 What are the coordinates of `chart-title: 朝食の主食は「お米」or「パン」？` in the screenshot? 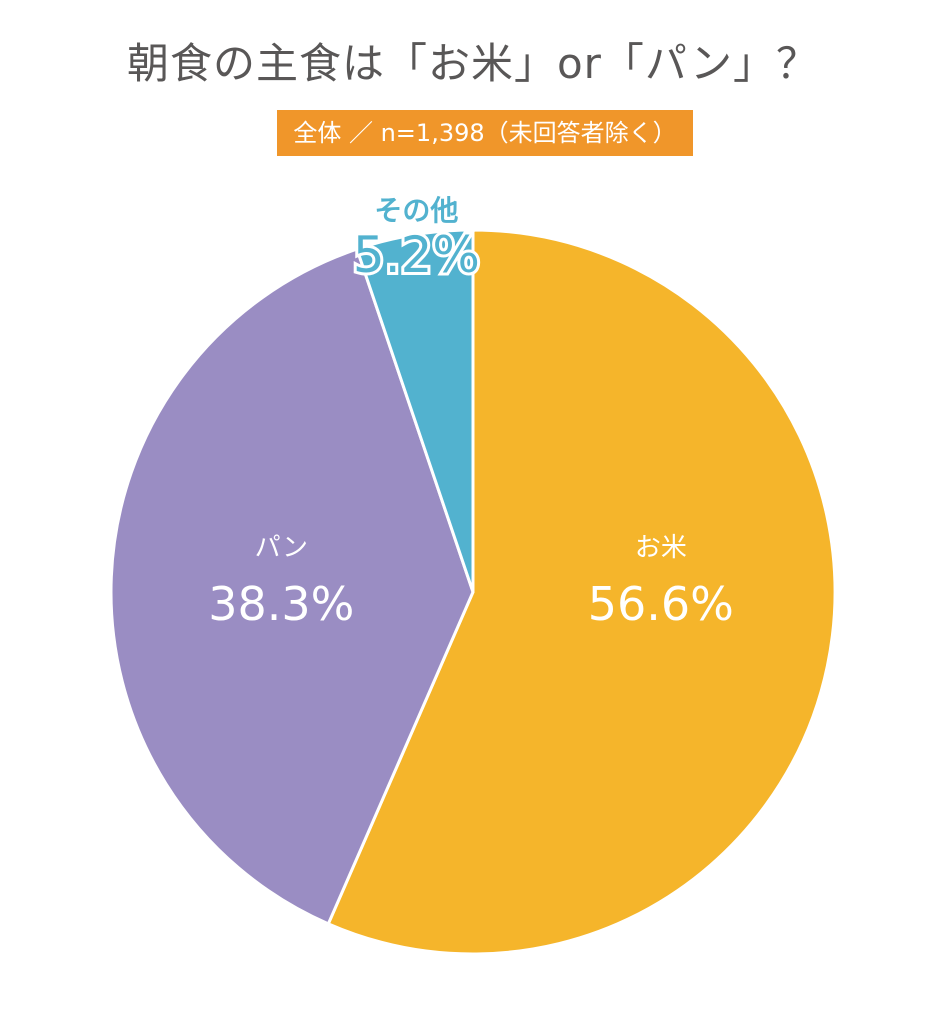 It's located at (473, 63).